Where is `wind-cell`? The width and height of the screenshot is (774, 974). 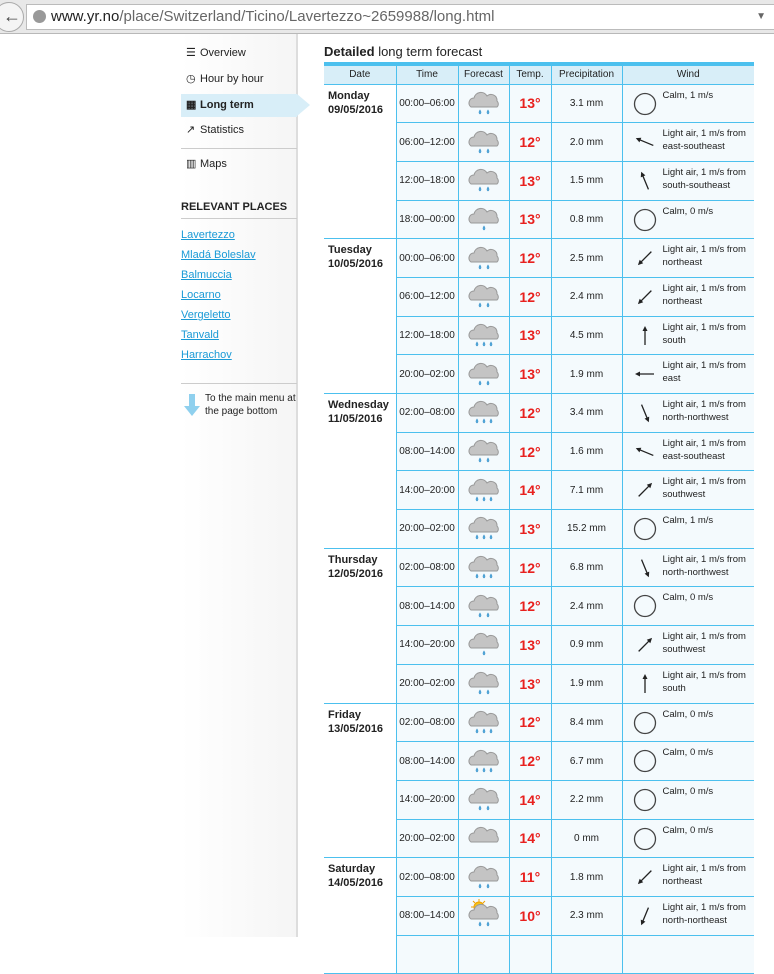
wind-cell is located at coordinates (687, 954).